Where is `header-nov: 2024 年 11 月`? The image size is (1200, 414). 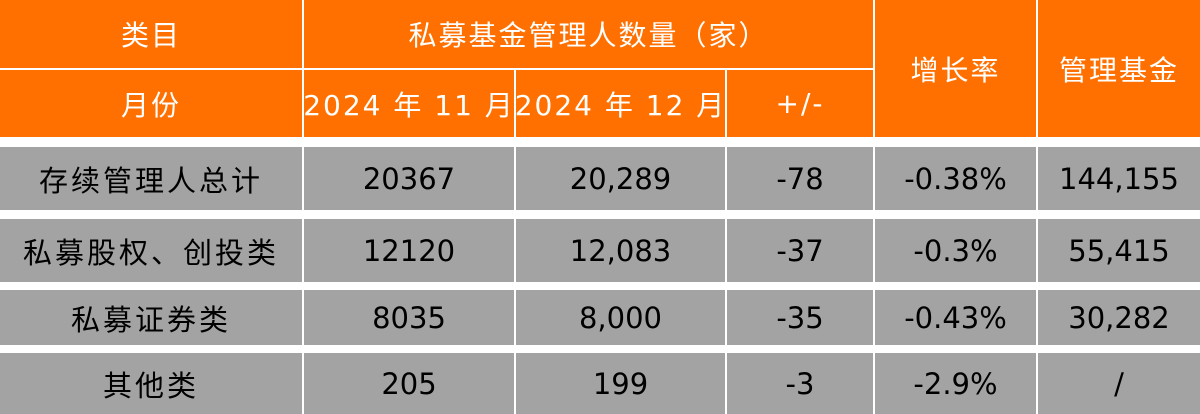
header-nov: 2024 年 11 月 is located at coordinates (408, 103).